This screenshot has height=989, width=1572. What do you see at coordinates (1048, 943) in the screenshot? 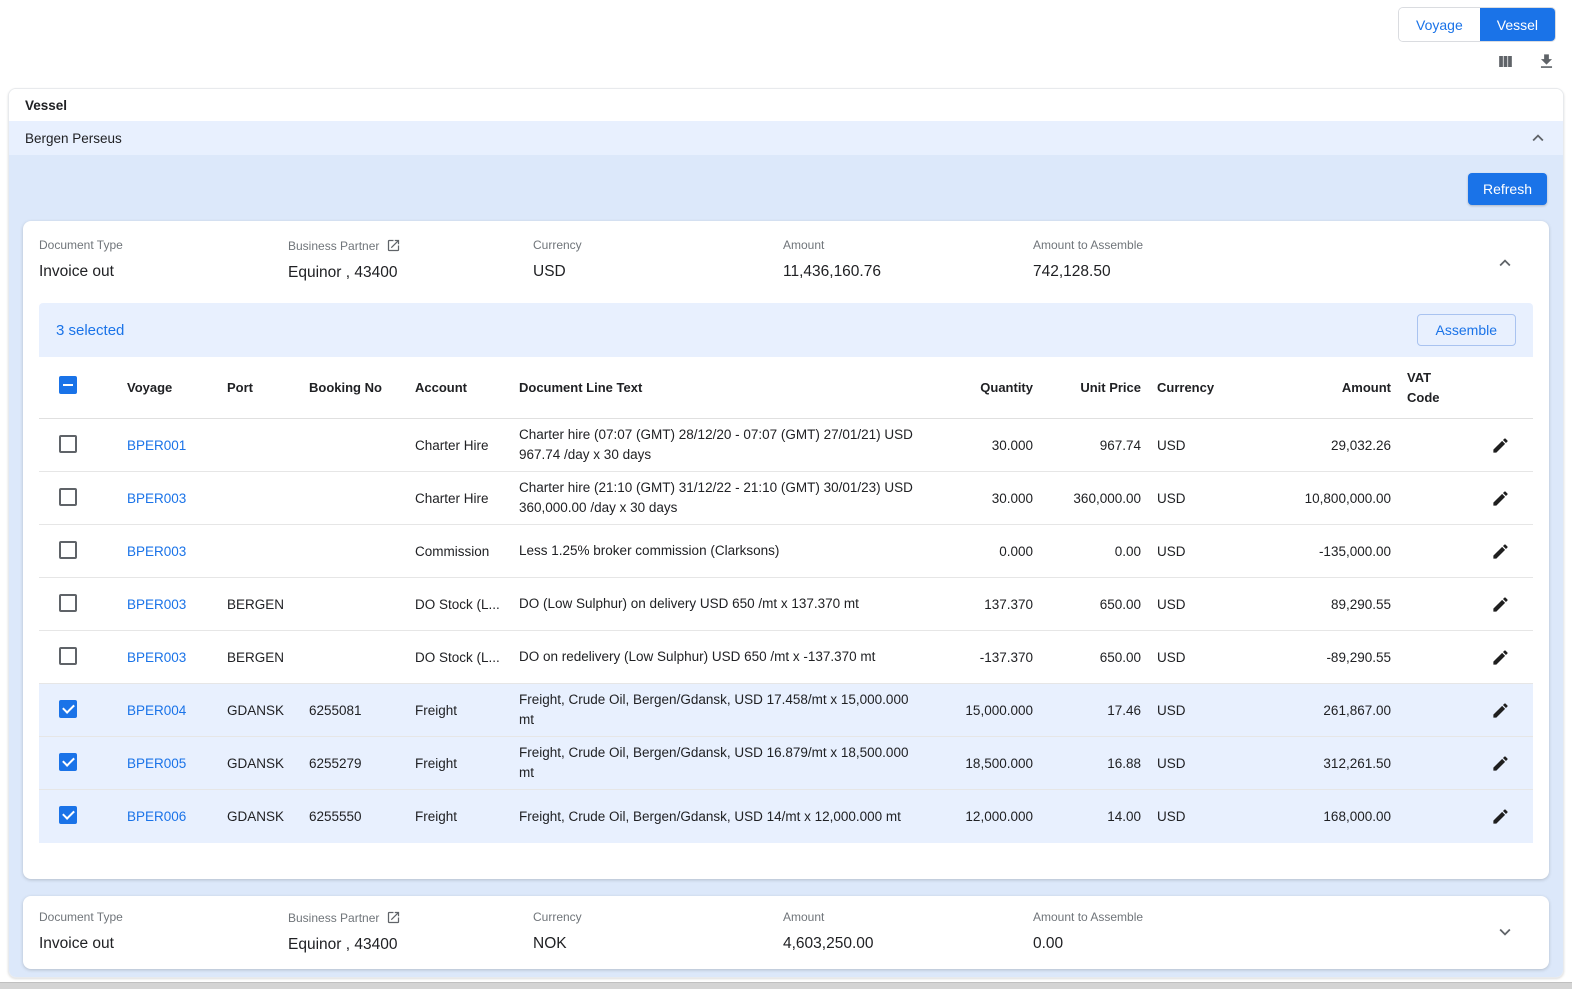
I see `amount-to-assemble-value: 0.00` at bounding box center [1048, 943].